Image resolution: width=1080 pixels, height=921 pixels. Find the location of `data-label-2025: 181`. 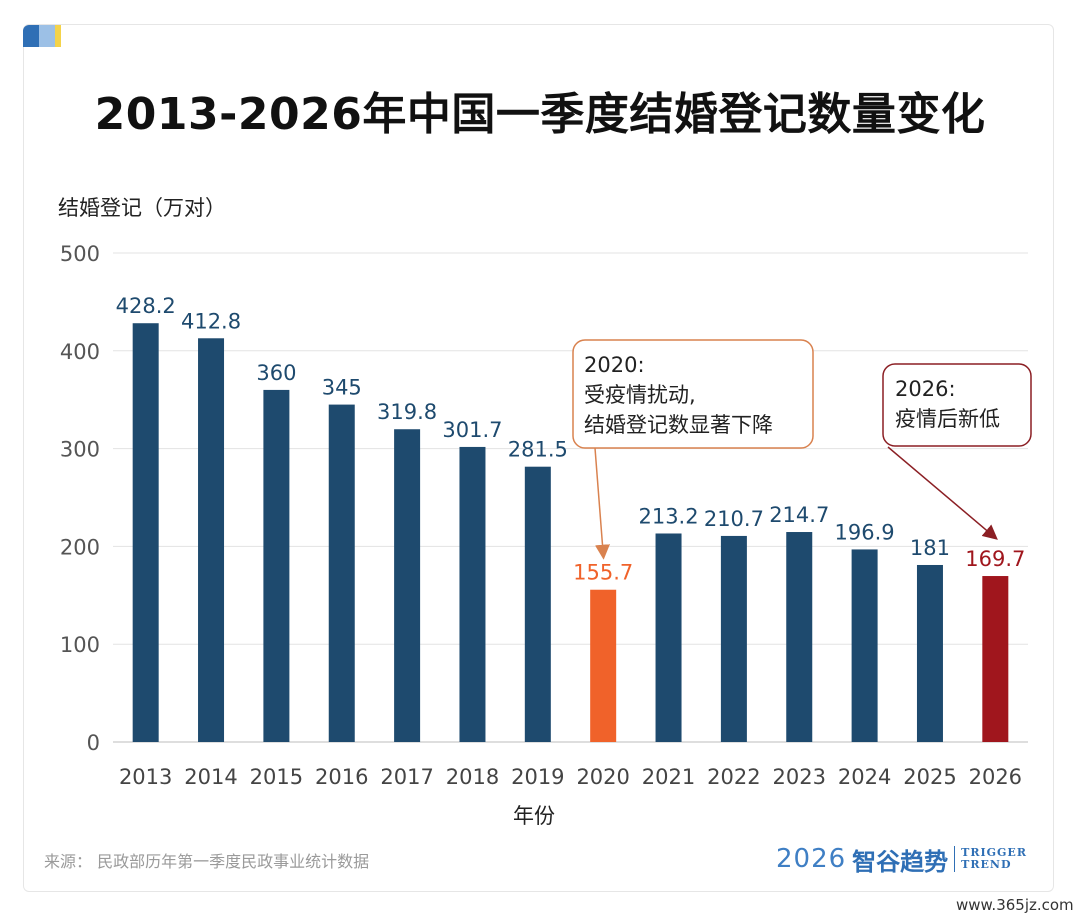

data-label-2025: 181 is located at coordinates (930, 548).